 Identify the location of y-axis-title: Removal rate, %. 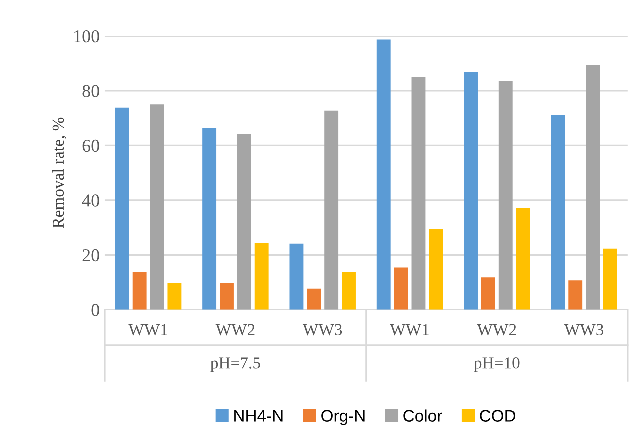
(59, 173).